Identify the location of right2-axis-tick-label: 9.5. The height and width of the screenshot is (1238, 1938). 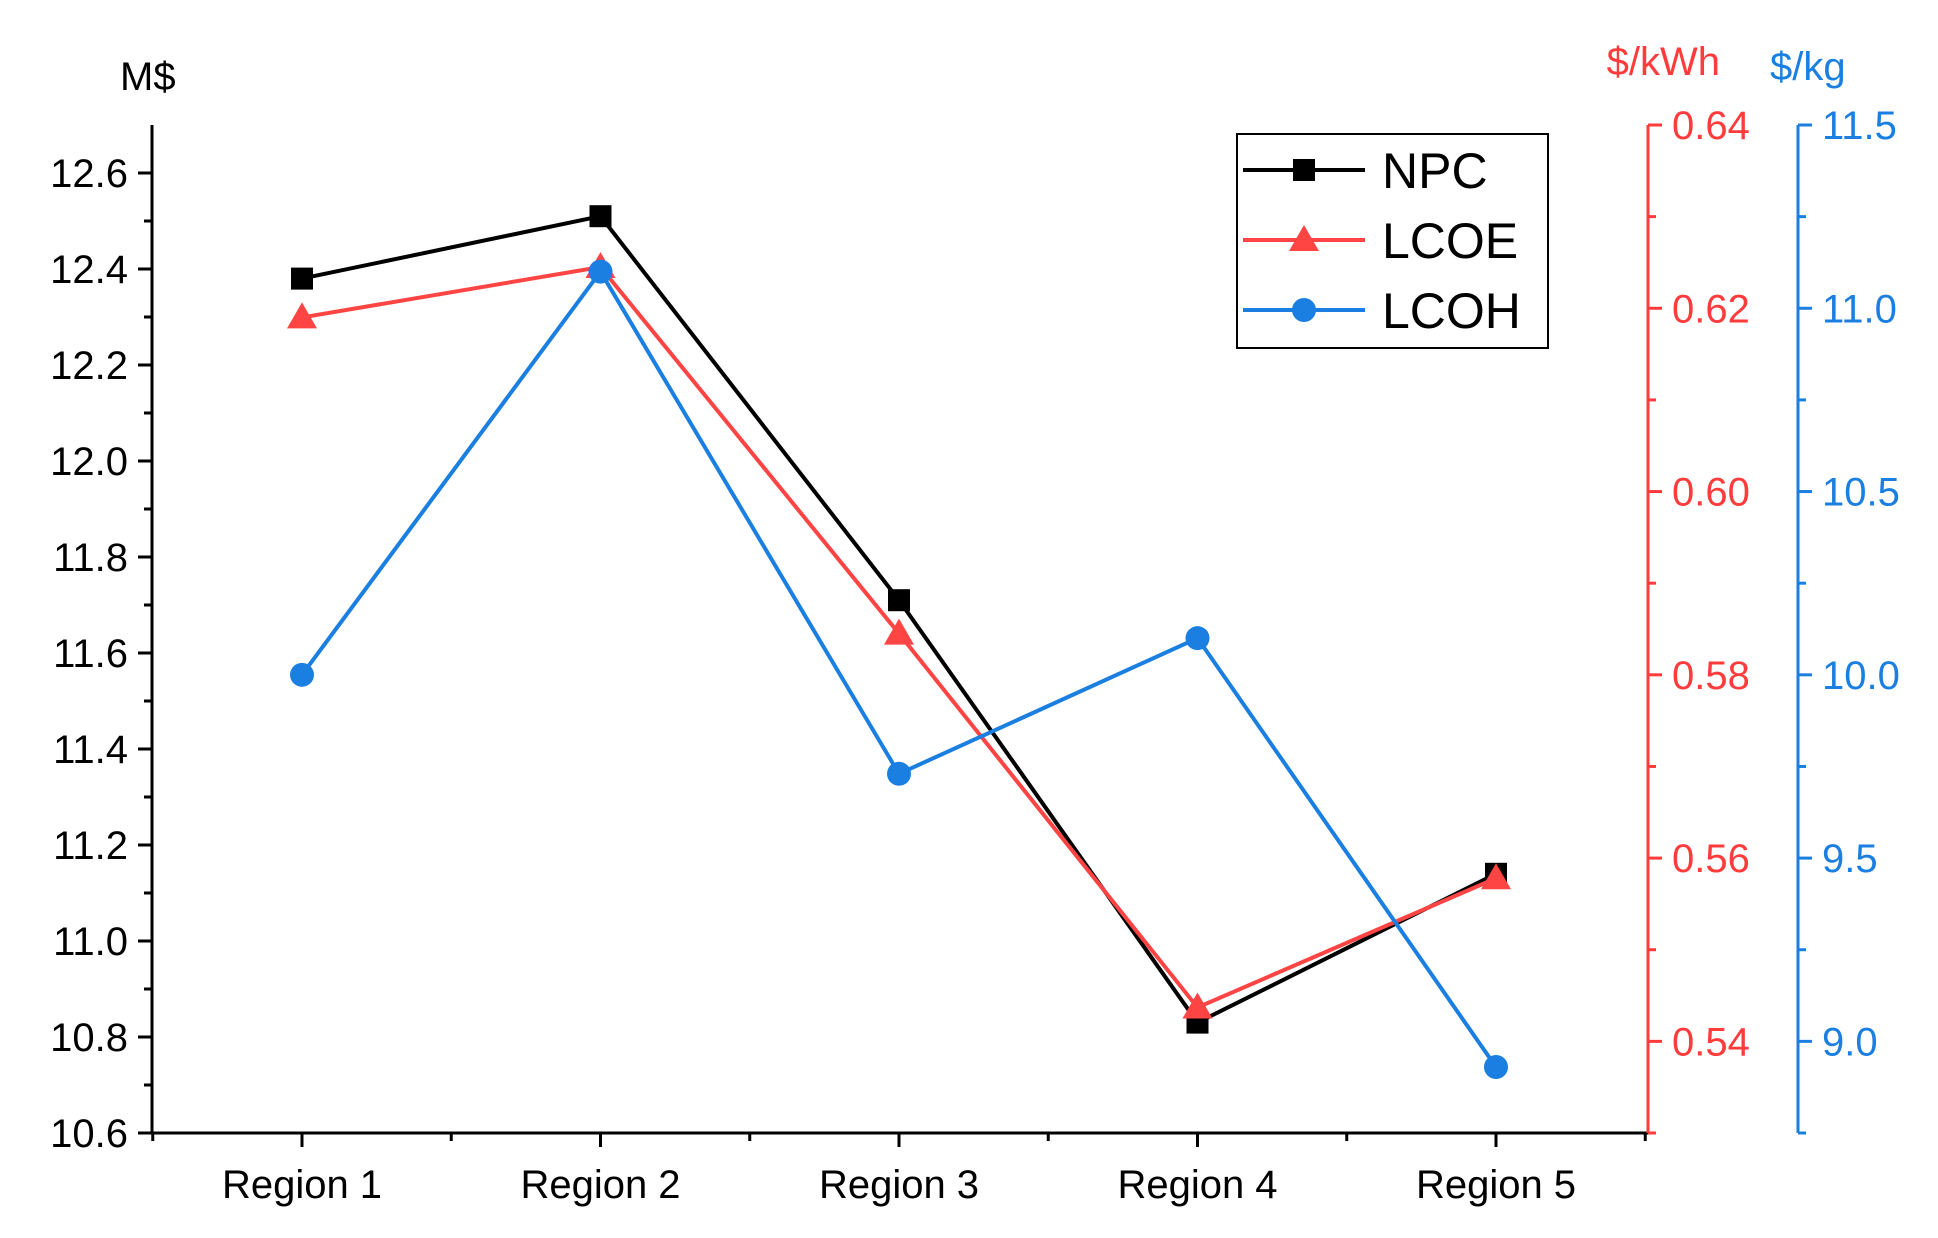
(1850, 859).